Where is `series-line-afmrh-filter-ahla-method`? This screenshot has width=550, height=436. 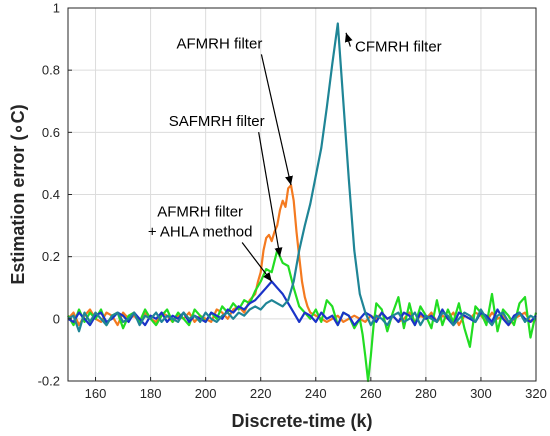 series-line-afmrh-filter-ahla-method is located at coordinates (302, 303).